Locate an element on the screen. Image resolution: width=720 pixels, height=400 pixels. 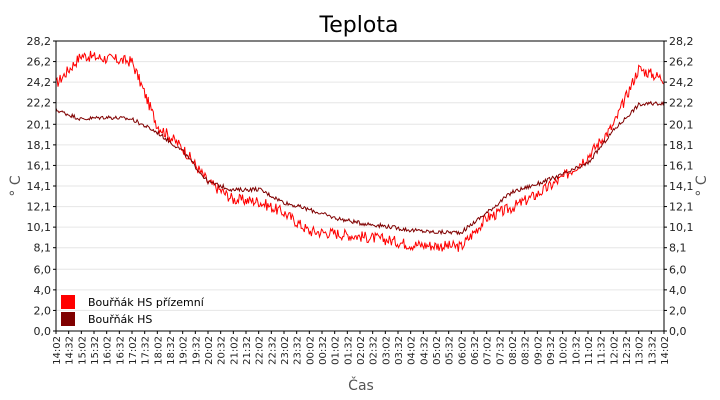
chart-title: Teplota is located at coordinates (359, 25).